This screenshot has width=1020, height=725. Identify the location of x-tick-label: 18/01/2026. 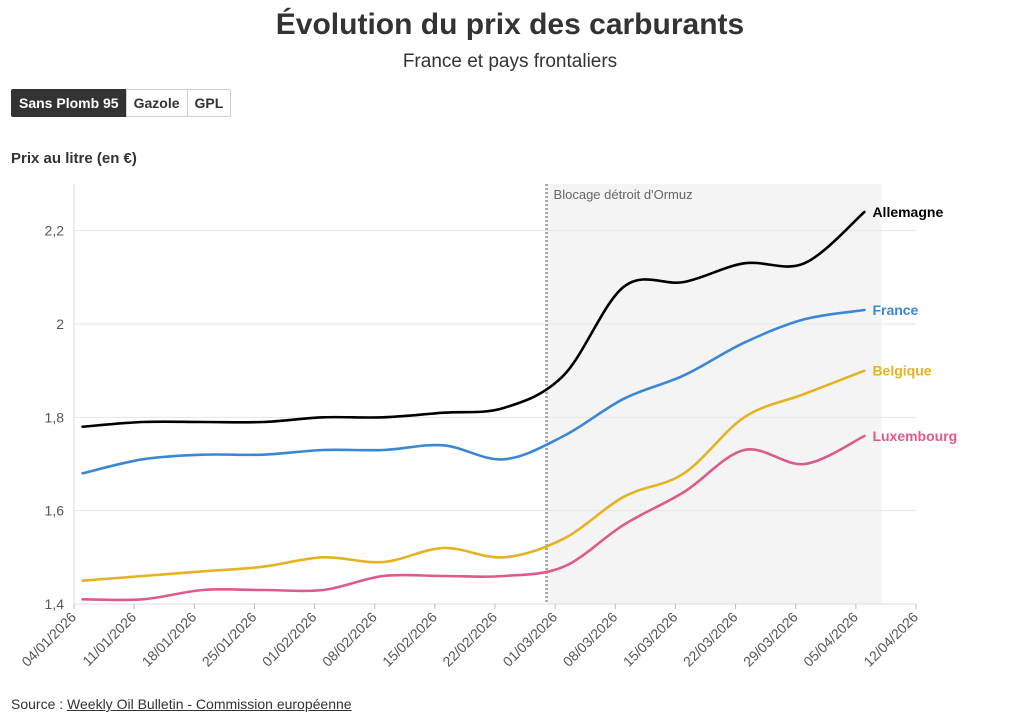
(169, 639).